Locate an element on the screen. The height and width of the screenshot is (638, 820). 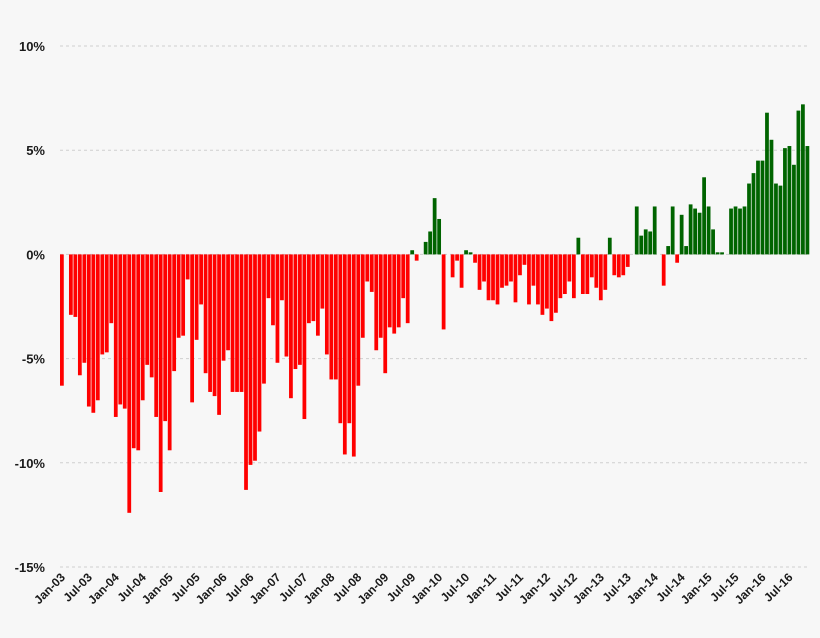
y-tick-label: 10% is located at coordinates (32, 46).